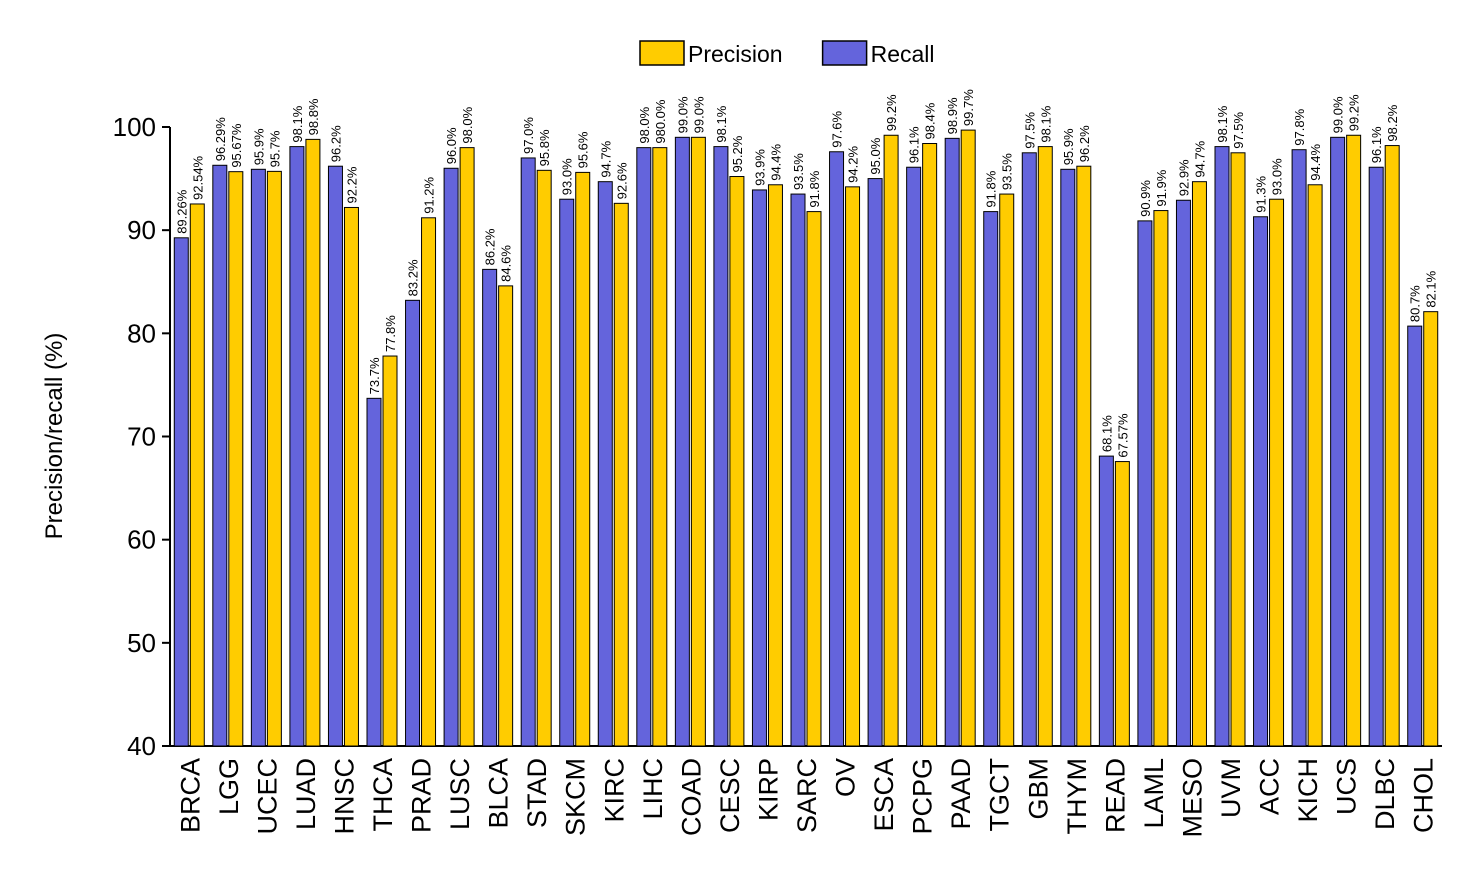 The height and width of the screenshot is (882, 1478). Describe the element at coordinates (737, 153) in the screenshot. I see `value-label: 95.2%` at that location.